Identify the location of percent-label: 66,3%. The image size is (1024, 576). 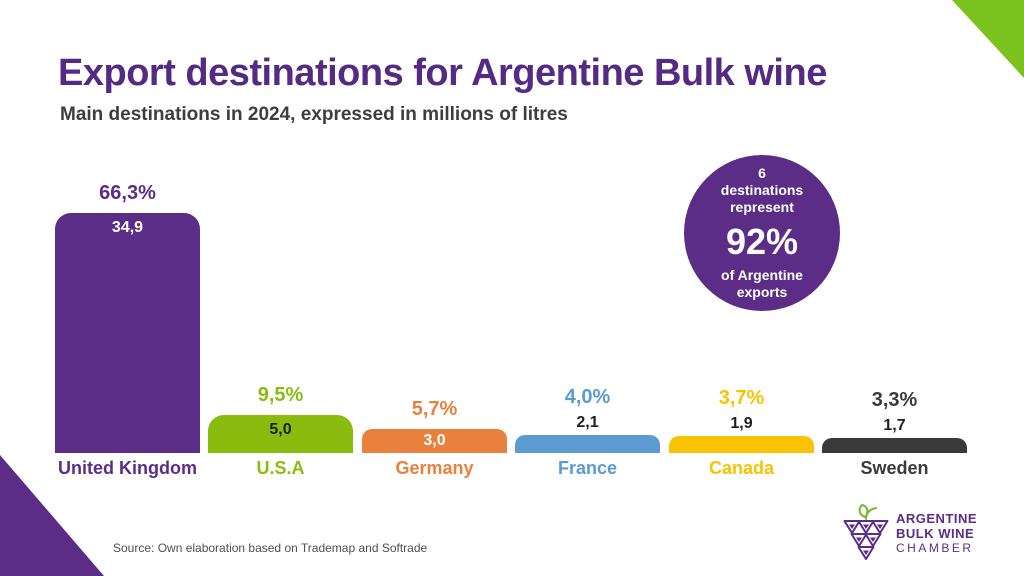
(127, 193).